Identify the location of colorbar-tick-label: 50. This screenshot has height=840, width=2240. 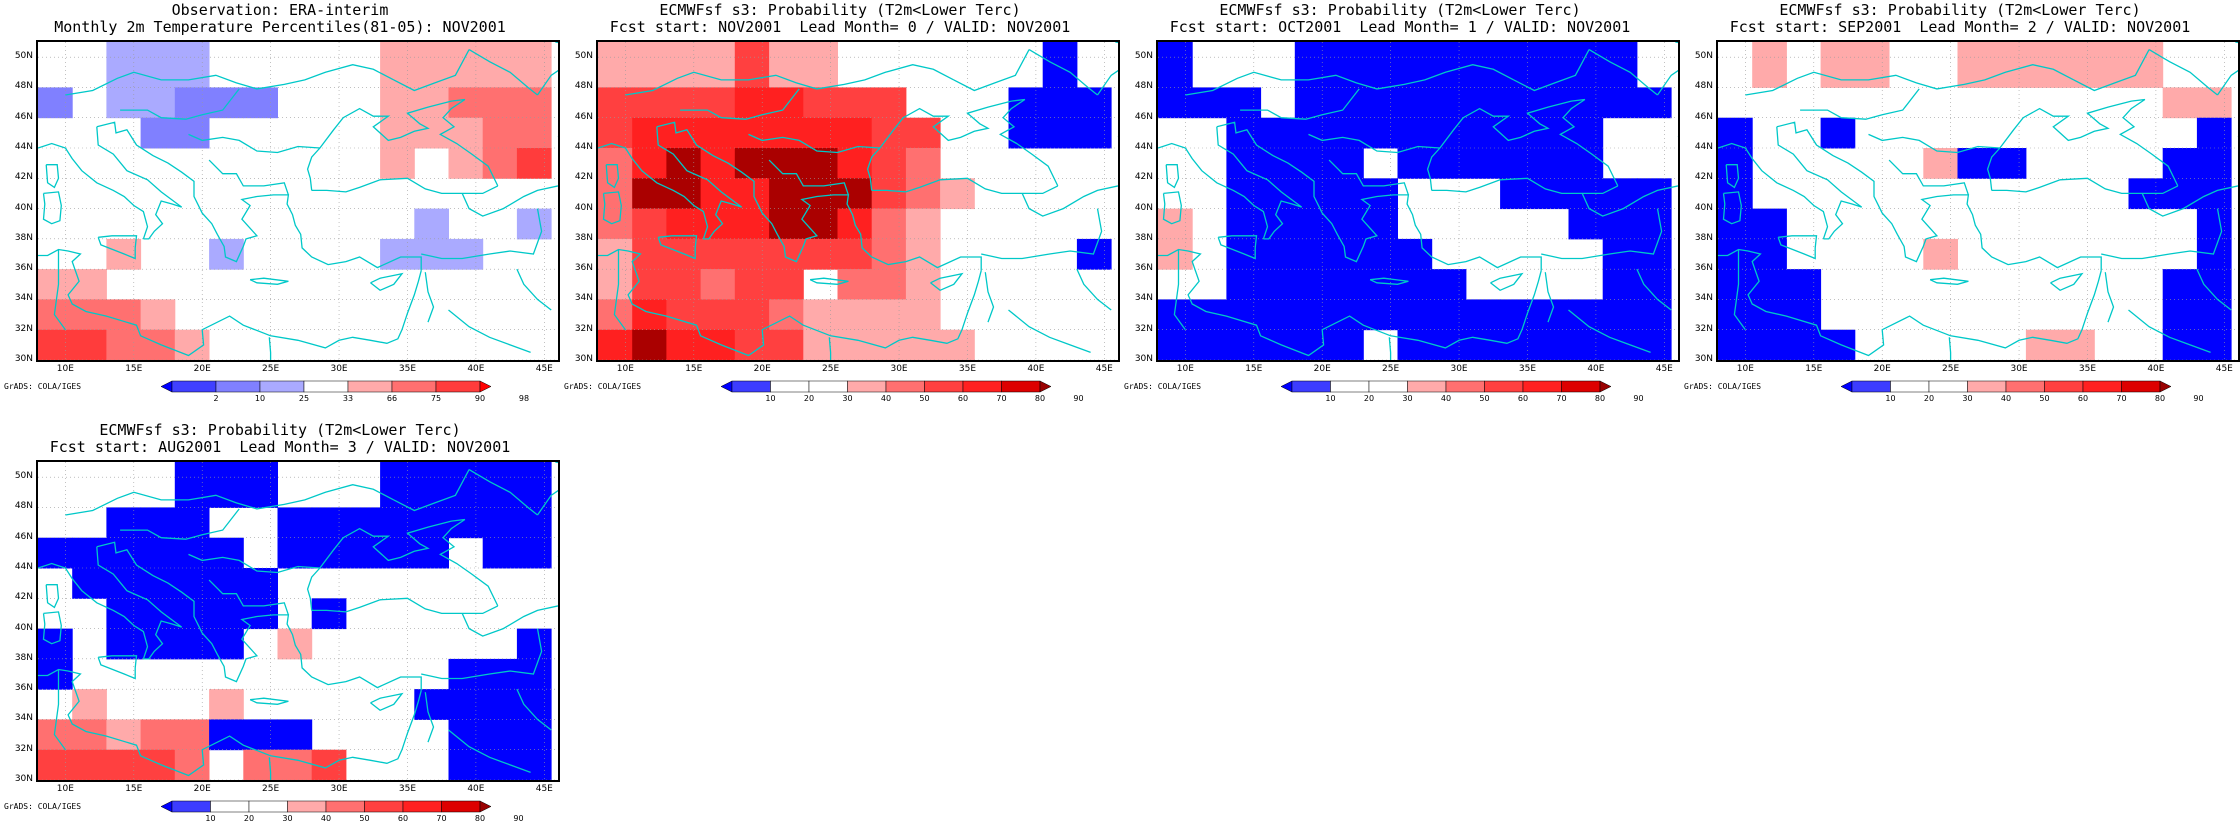
(364, 818).